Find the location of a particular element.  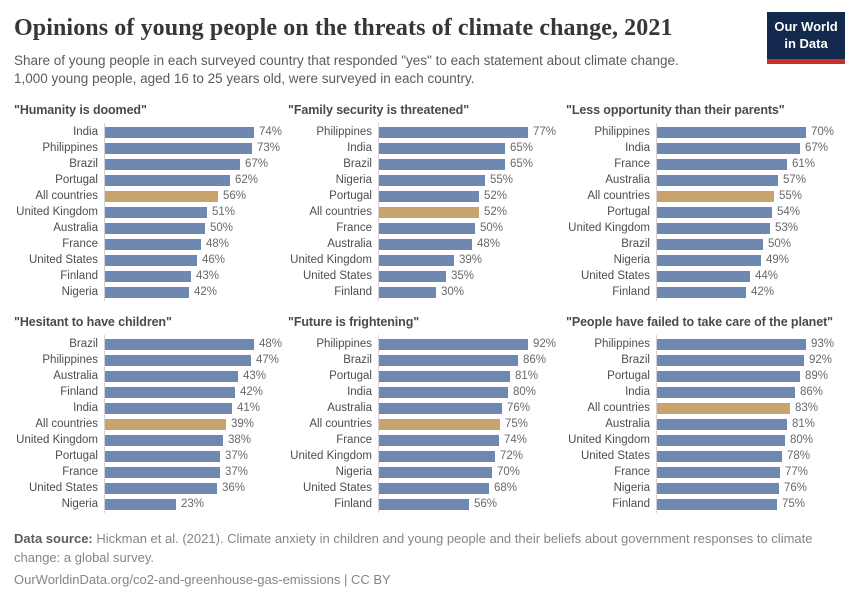

bar-row: Brazil 67% is located at coordinates (151, 164).